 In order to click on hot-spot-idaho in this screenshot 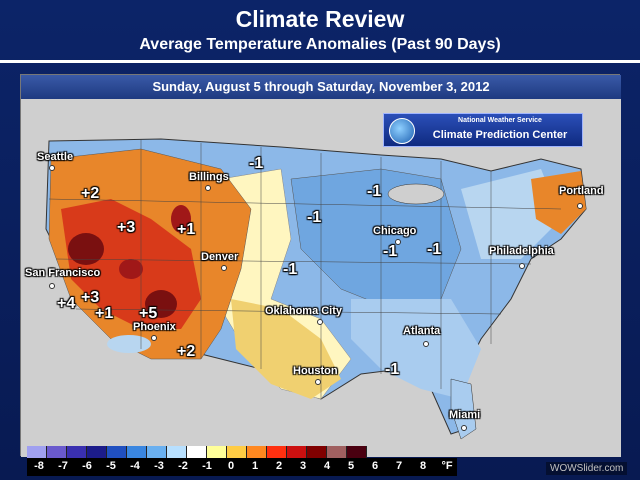, I will do `click(181, 219)`.